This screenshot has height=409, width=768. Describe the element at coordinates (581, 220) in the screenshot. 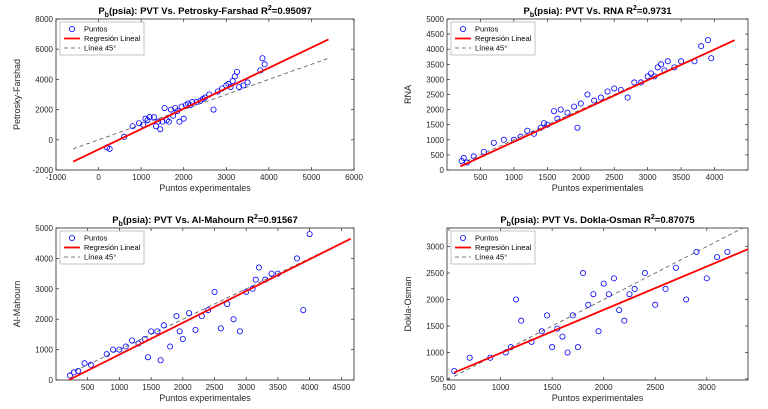

I see `title-part: (psia): PVT Vs. Dokla-Osman R` at that location.